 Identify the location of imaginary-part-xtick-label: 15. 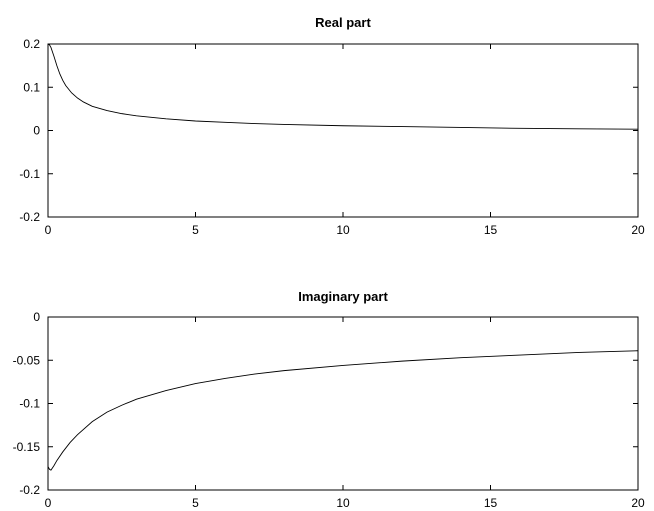
(491, 503).